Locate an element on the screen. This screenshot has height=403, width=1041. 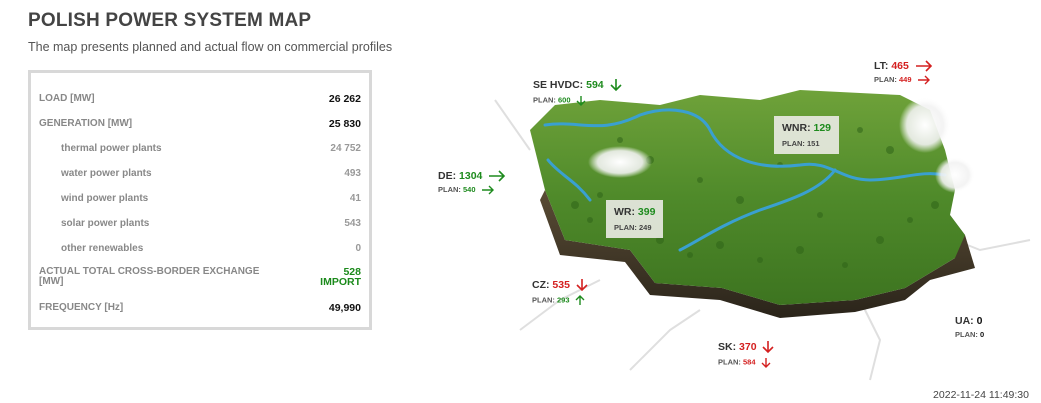
page-title: POLISH POWER SYSTEM MAP is located at coordinates (170, 20).